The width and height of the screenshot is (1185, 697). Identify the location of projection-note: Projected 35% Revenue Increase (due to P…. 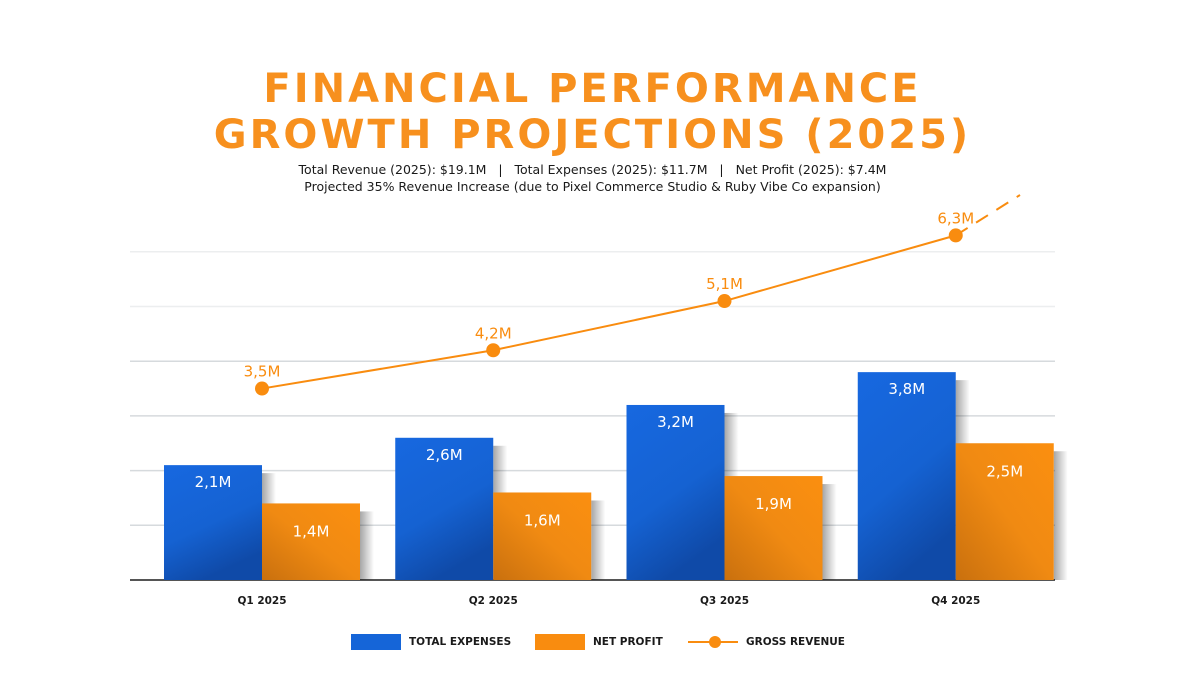
(592, 186).